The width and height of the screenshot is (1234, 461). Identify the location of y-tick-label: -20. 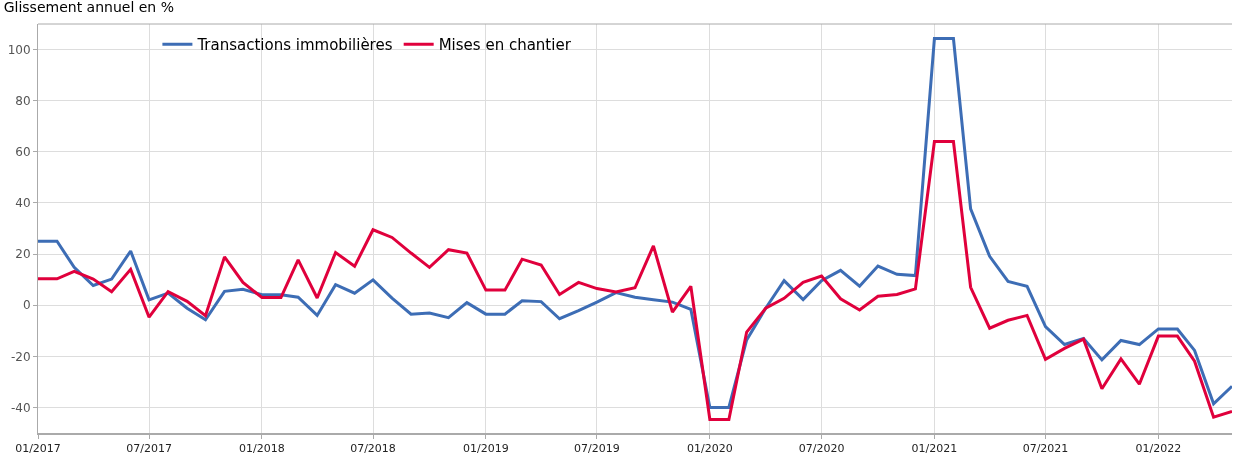
(20, 356).